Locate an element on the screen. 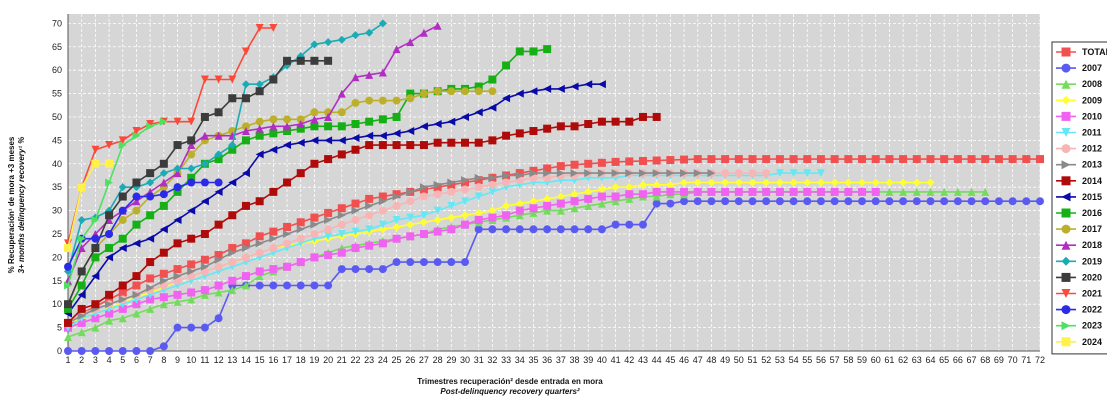 The image size is (1107, 402). legend-marker-2012 is located at coordinates (1066, 149).